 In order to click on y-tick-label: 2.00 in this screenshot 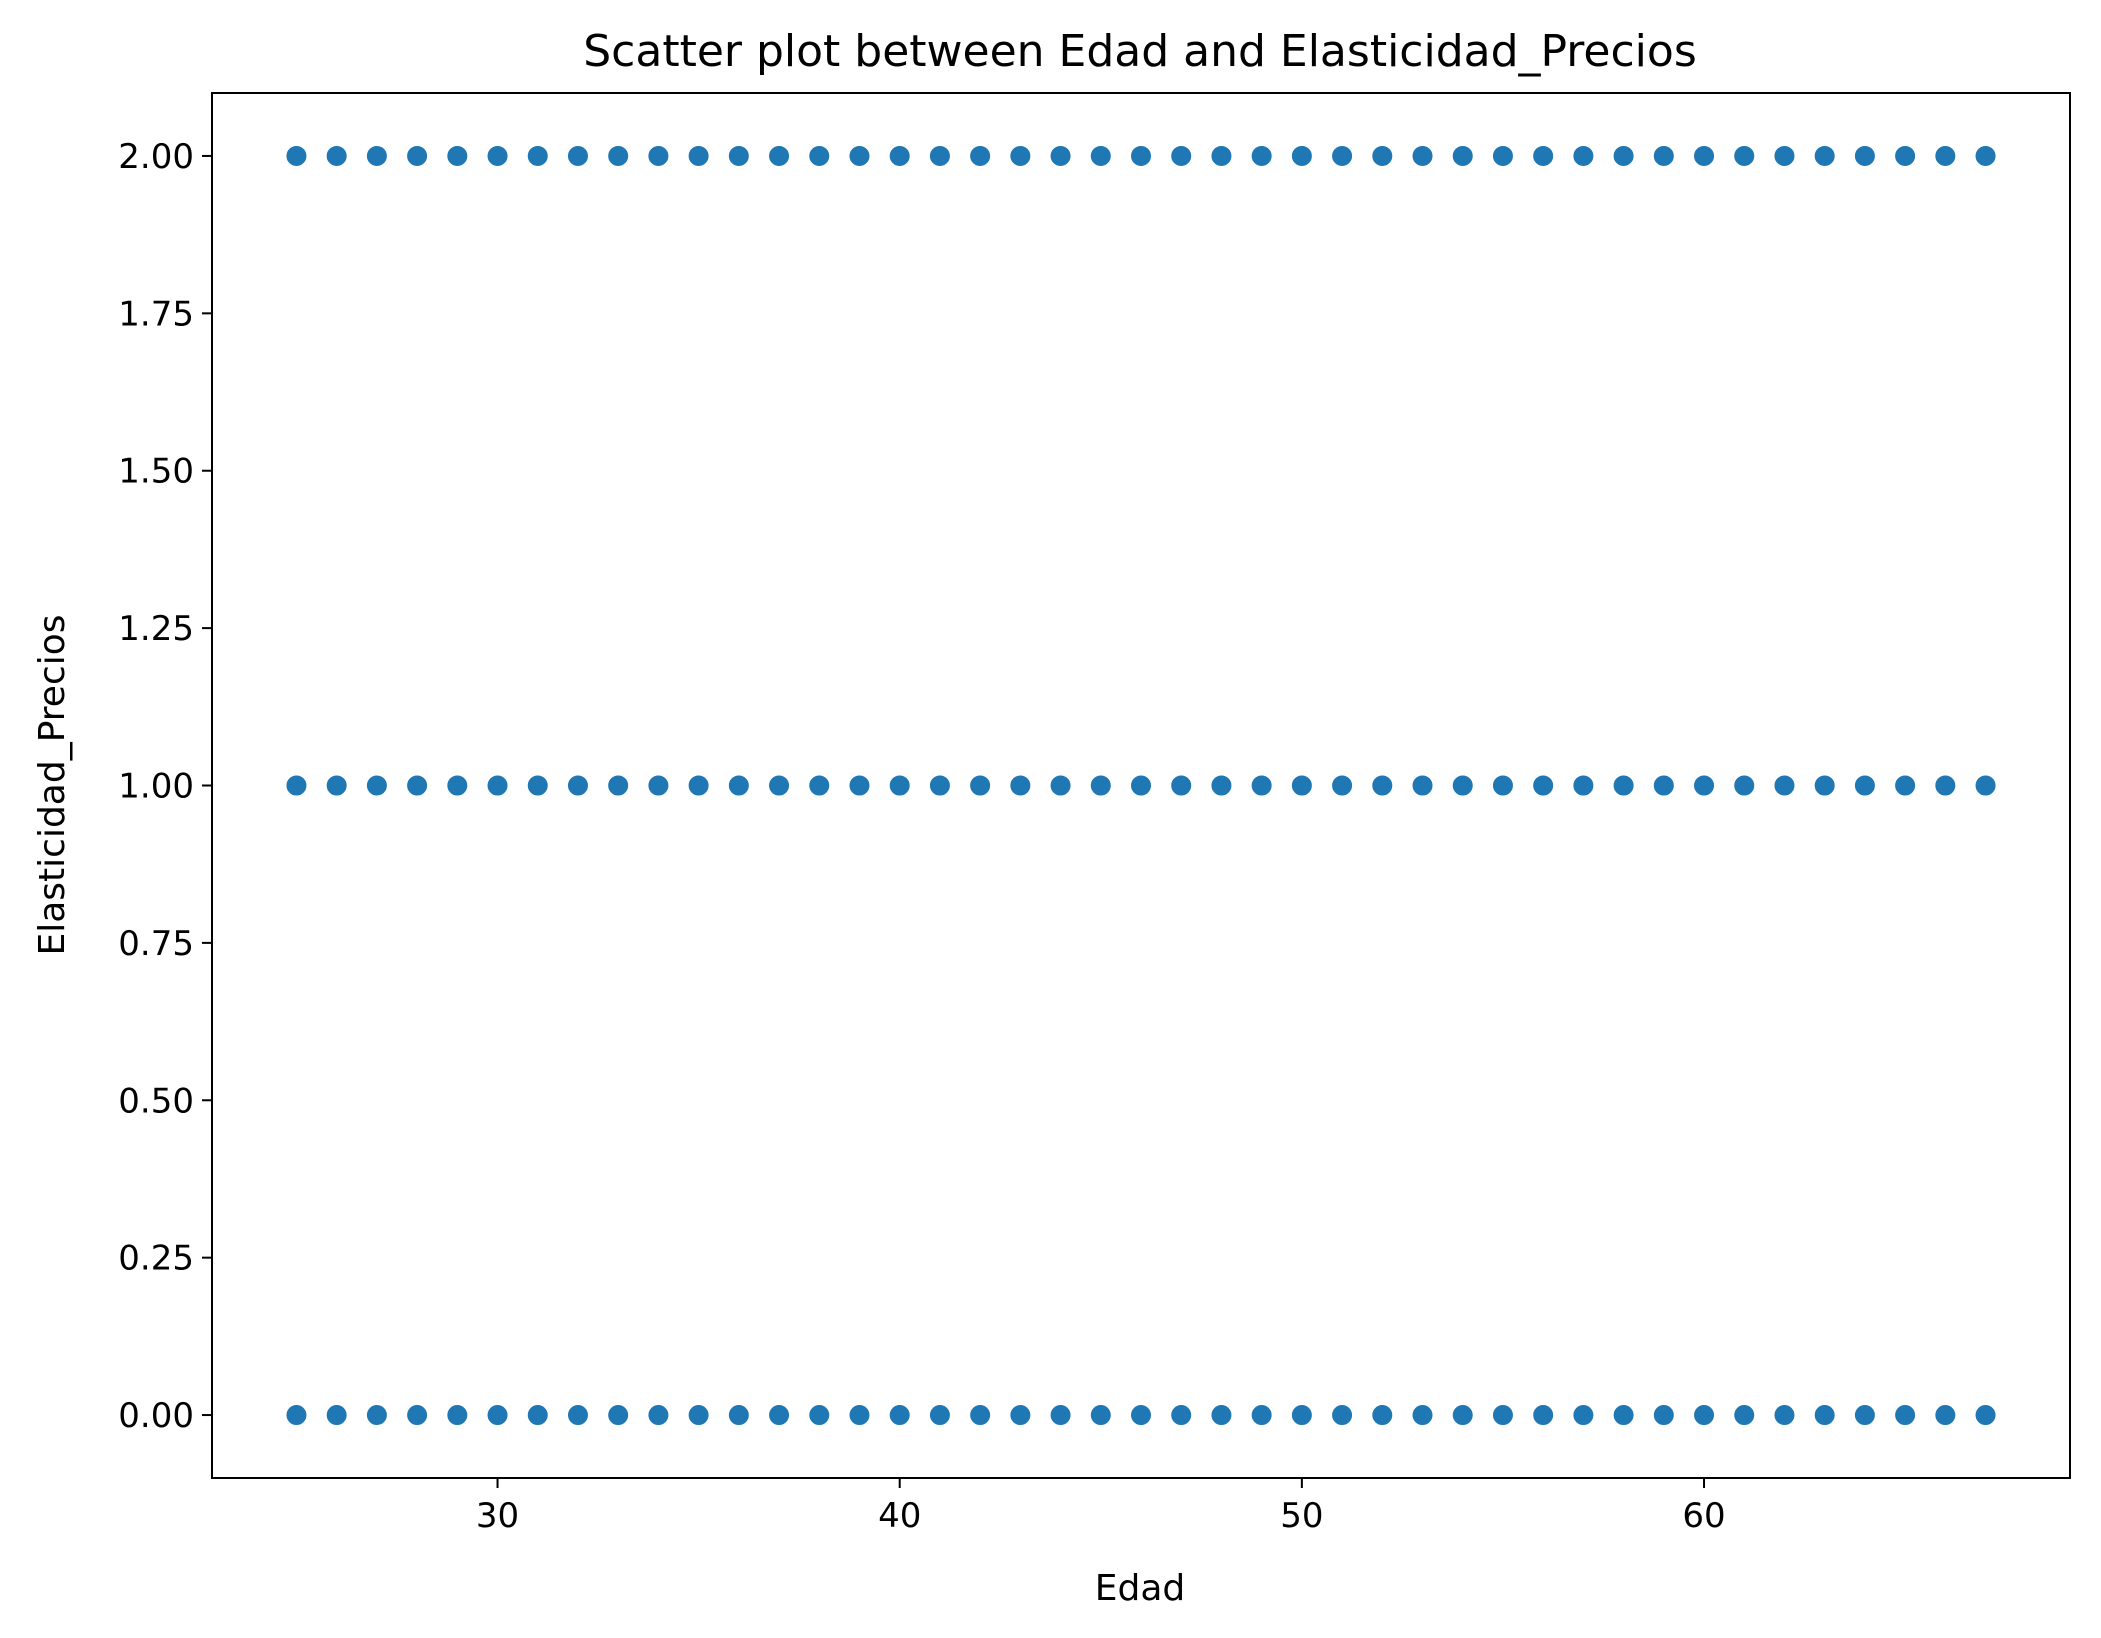, I will do `click(156, 157)`.